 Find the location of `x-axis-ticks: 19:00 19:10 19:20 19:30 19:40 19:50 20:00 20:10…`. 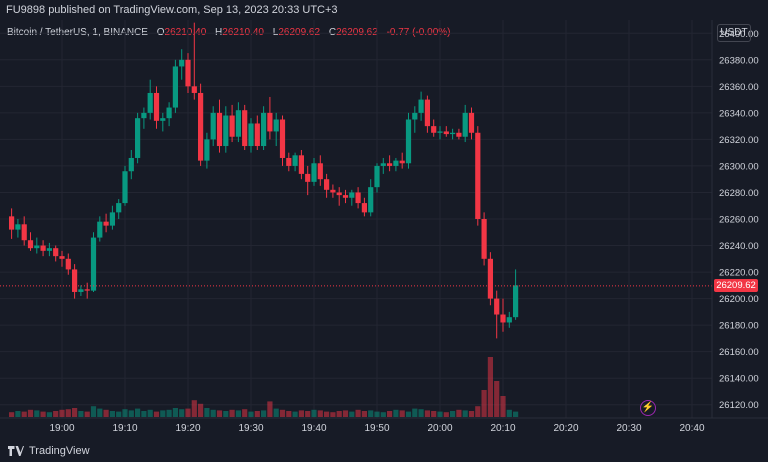

x-axis-ticks: 19:00 19:10 19:20 19:30 19:40 19:50 20:00 20:10… is located at coordinates (376, 428).